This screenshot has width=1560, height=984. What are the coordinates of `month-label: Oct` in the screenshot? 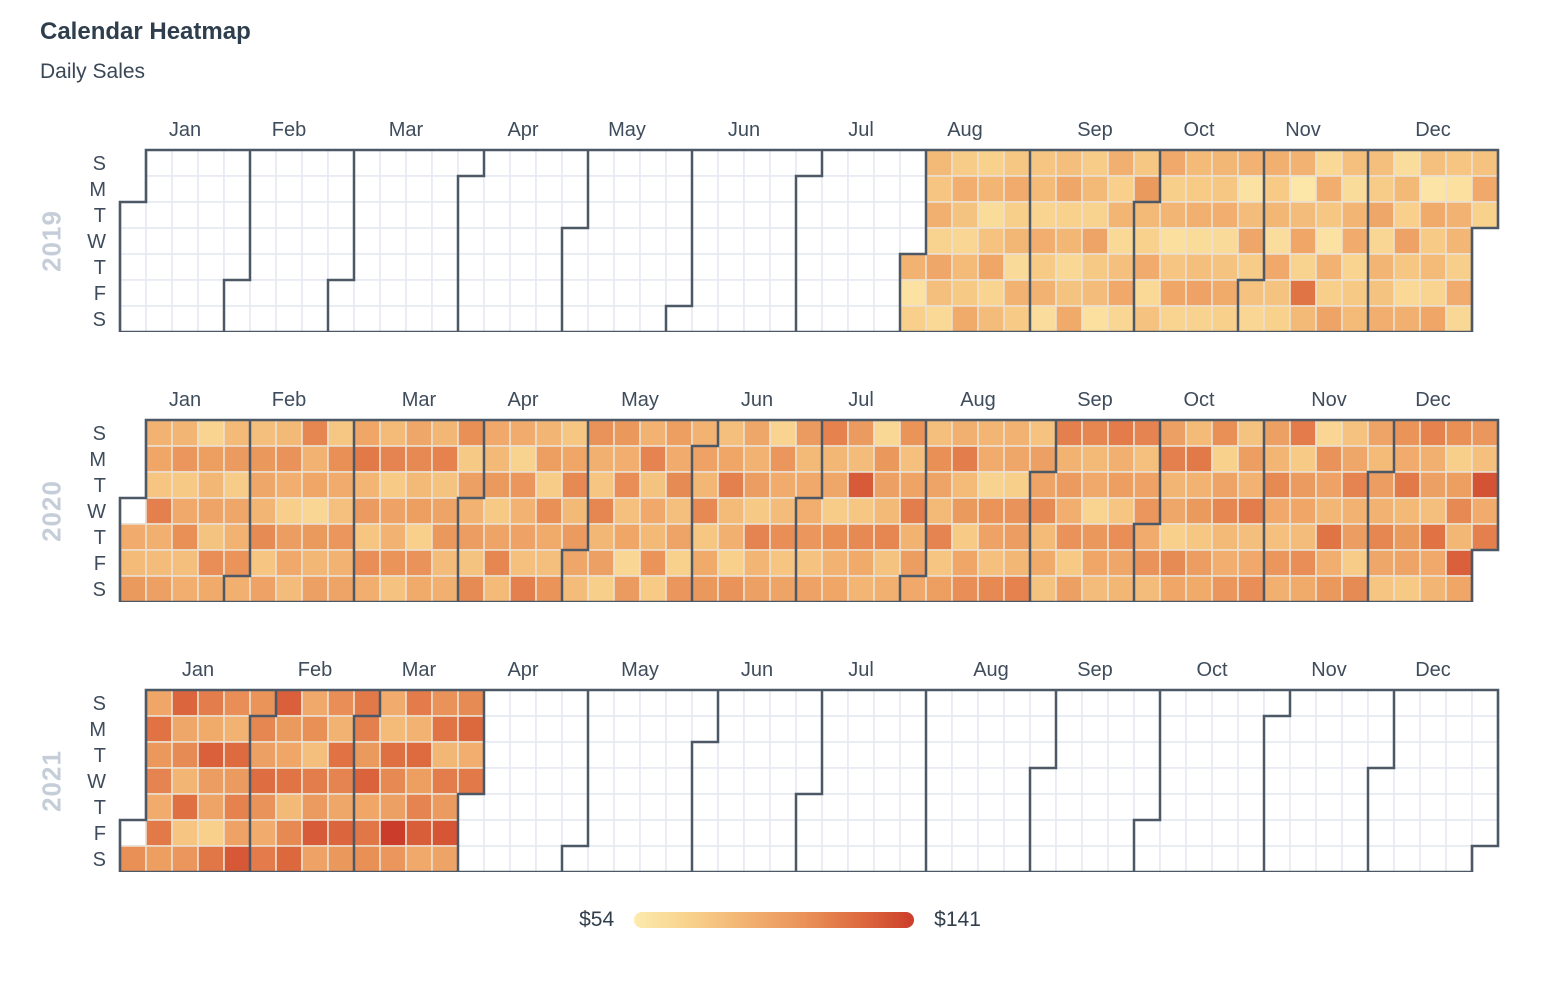 It's located at (1199, 400).